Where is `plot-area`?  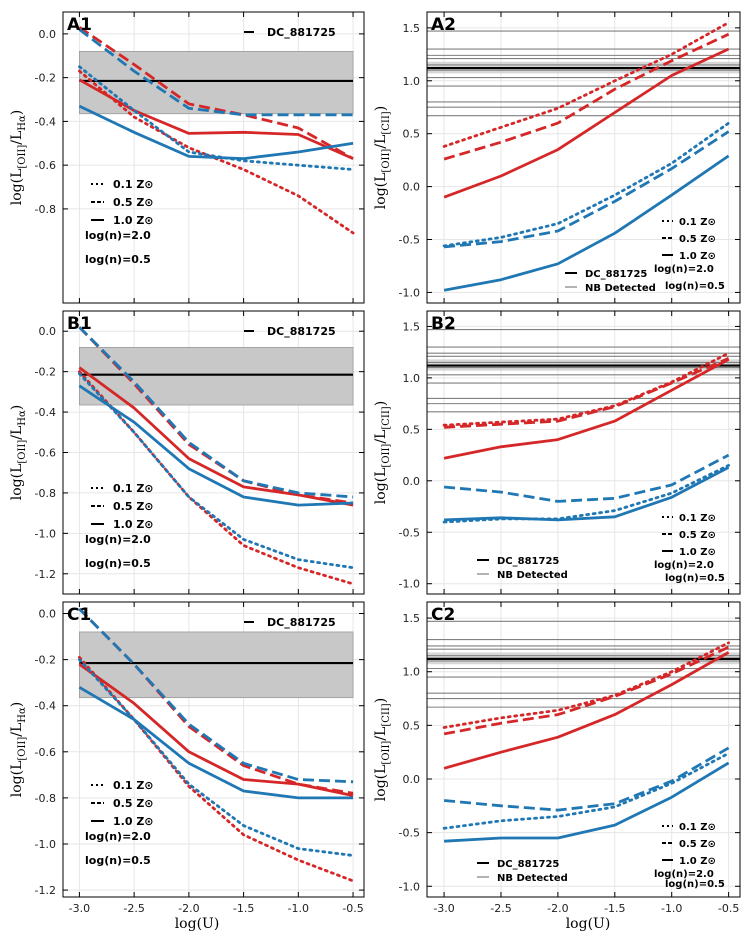 plot-area is located at coordinates (583, 426).